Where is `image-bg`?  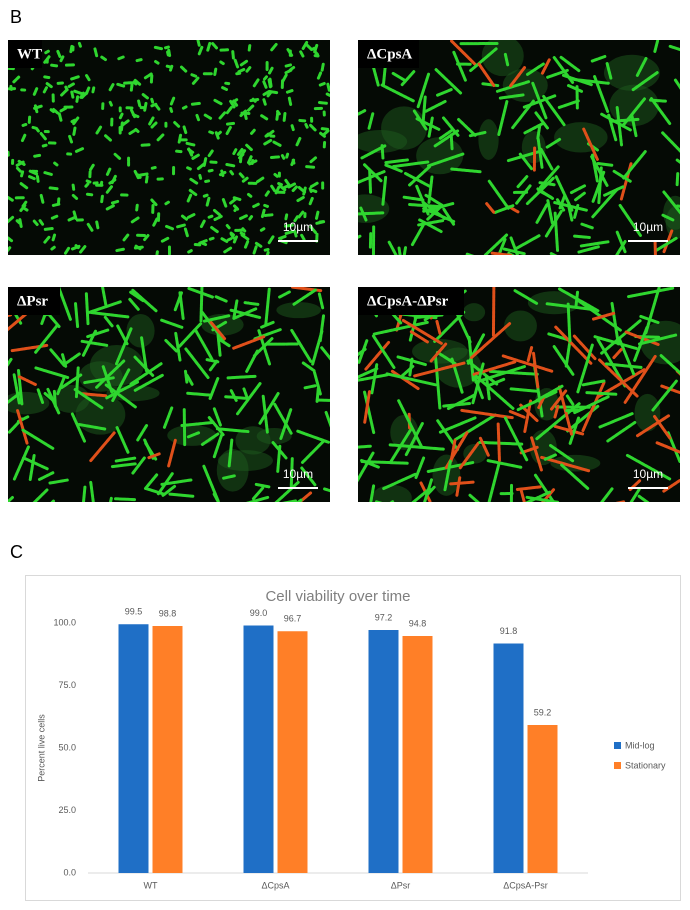
image-bg is located at coordinates (169, 147).